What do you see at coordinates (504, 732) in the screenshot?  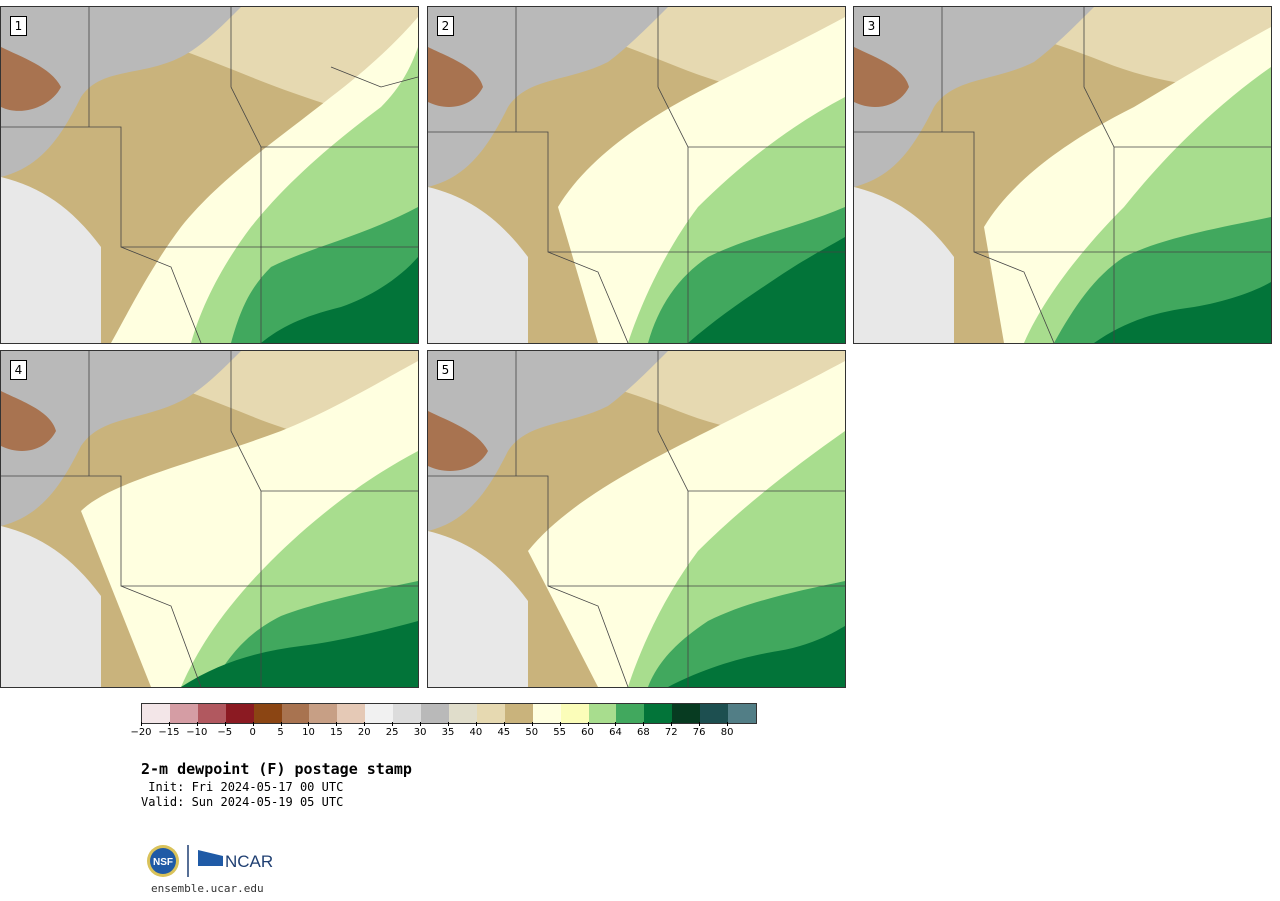 I see `colorbar-tick-label: 45` at bounding box center [504, 732].